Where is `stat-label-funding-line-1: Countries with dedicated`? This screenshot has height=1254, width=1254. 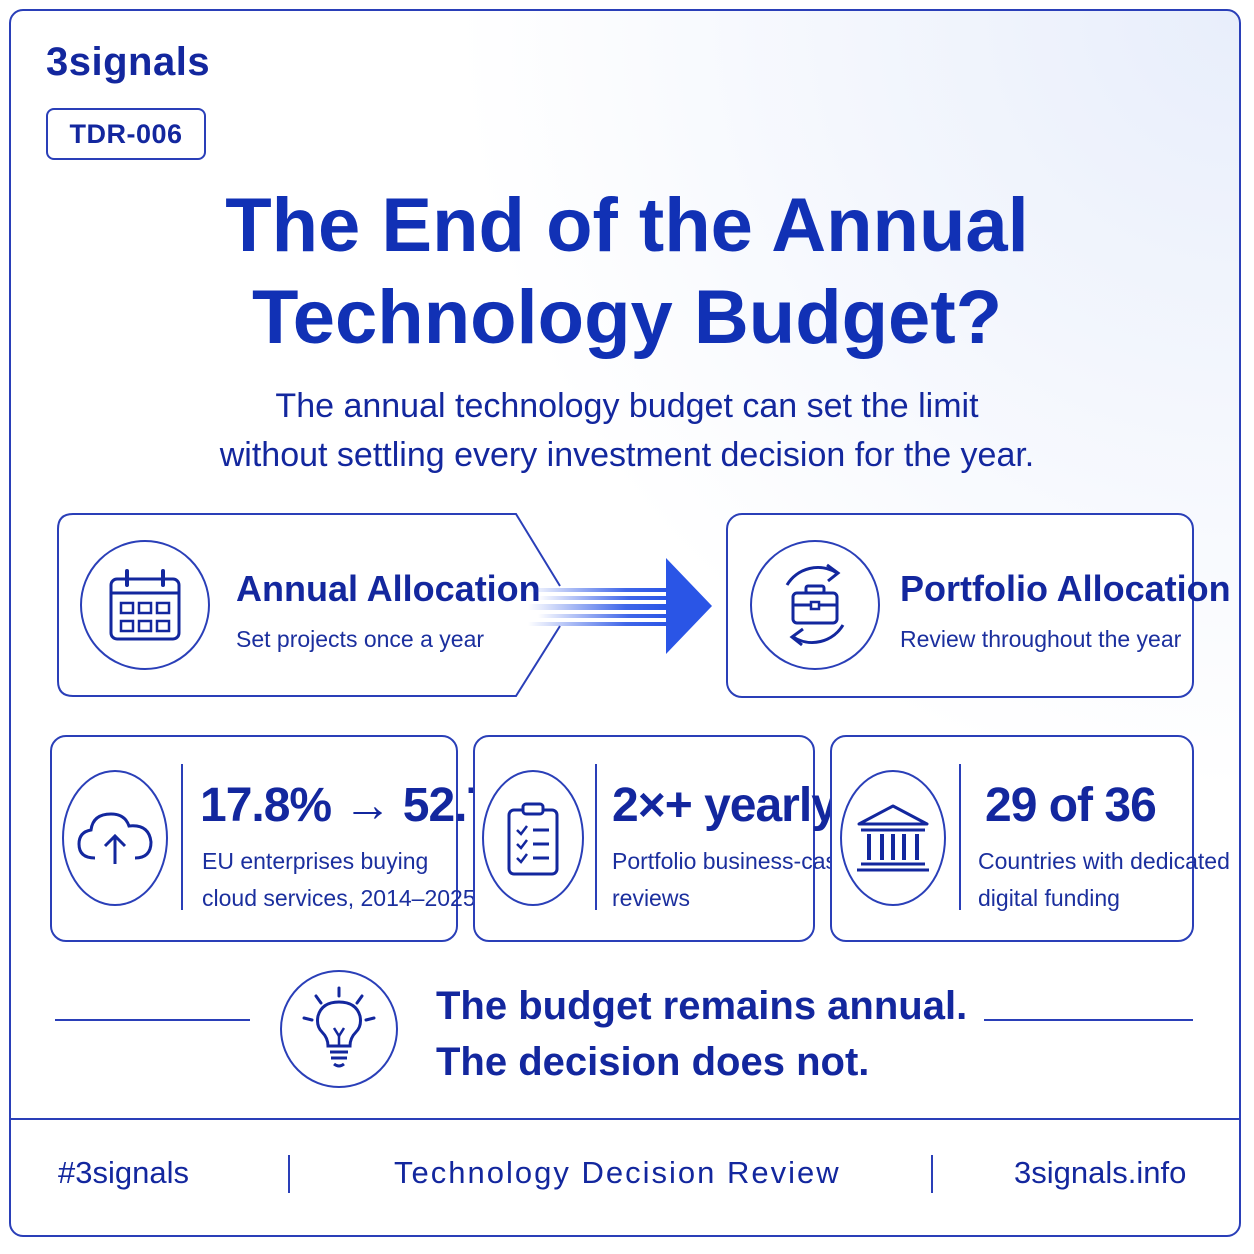 stat-label-funding-line-1: Countries with dedicated is located at coordinates (1104, 861).